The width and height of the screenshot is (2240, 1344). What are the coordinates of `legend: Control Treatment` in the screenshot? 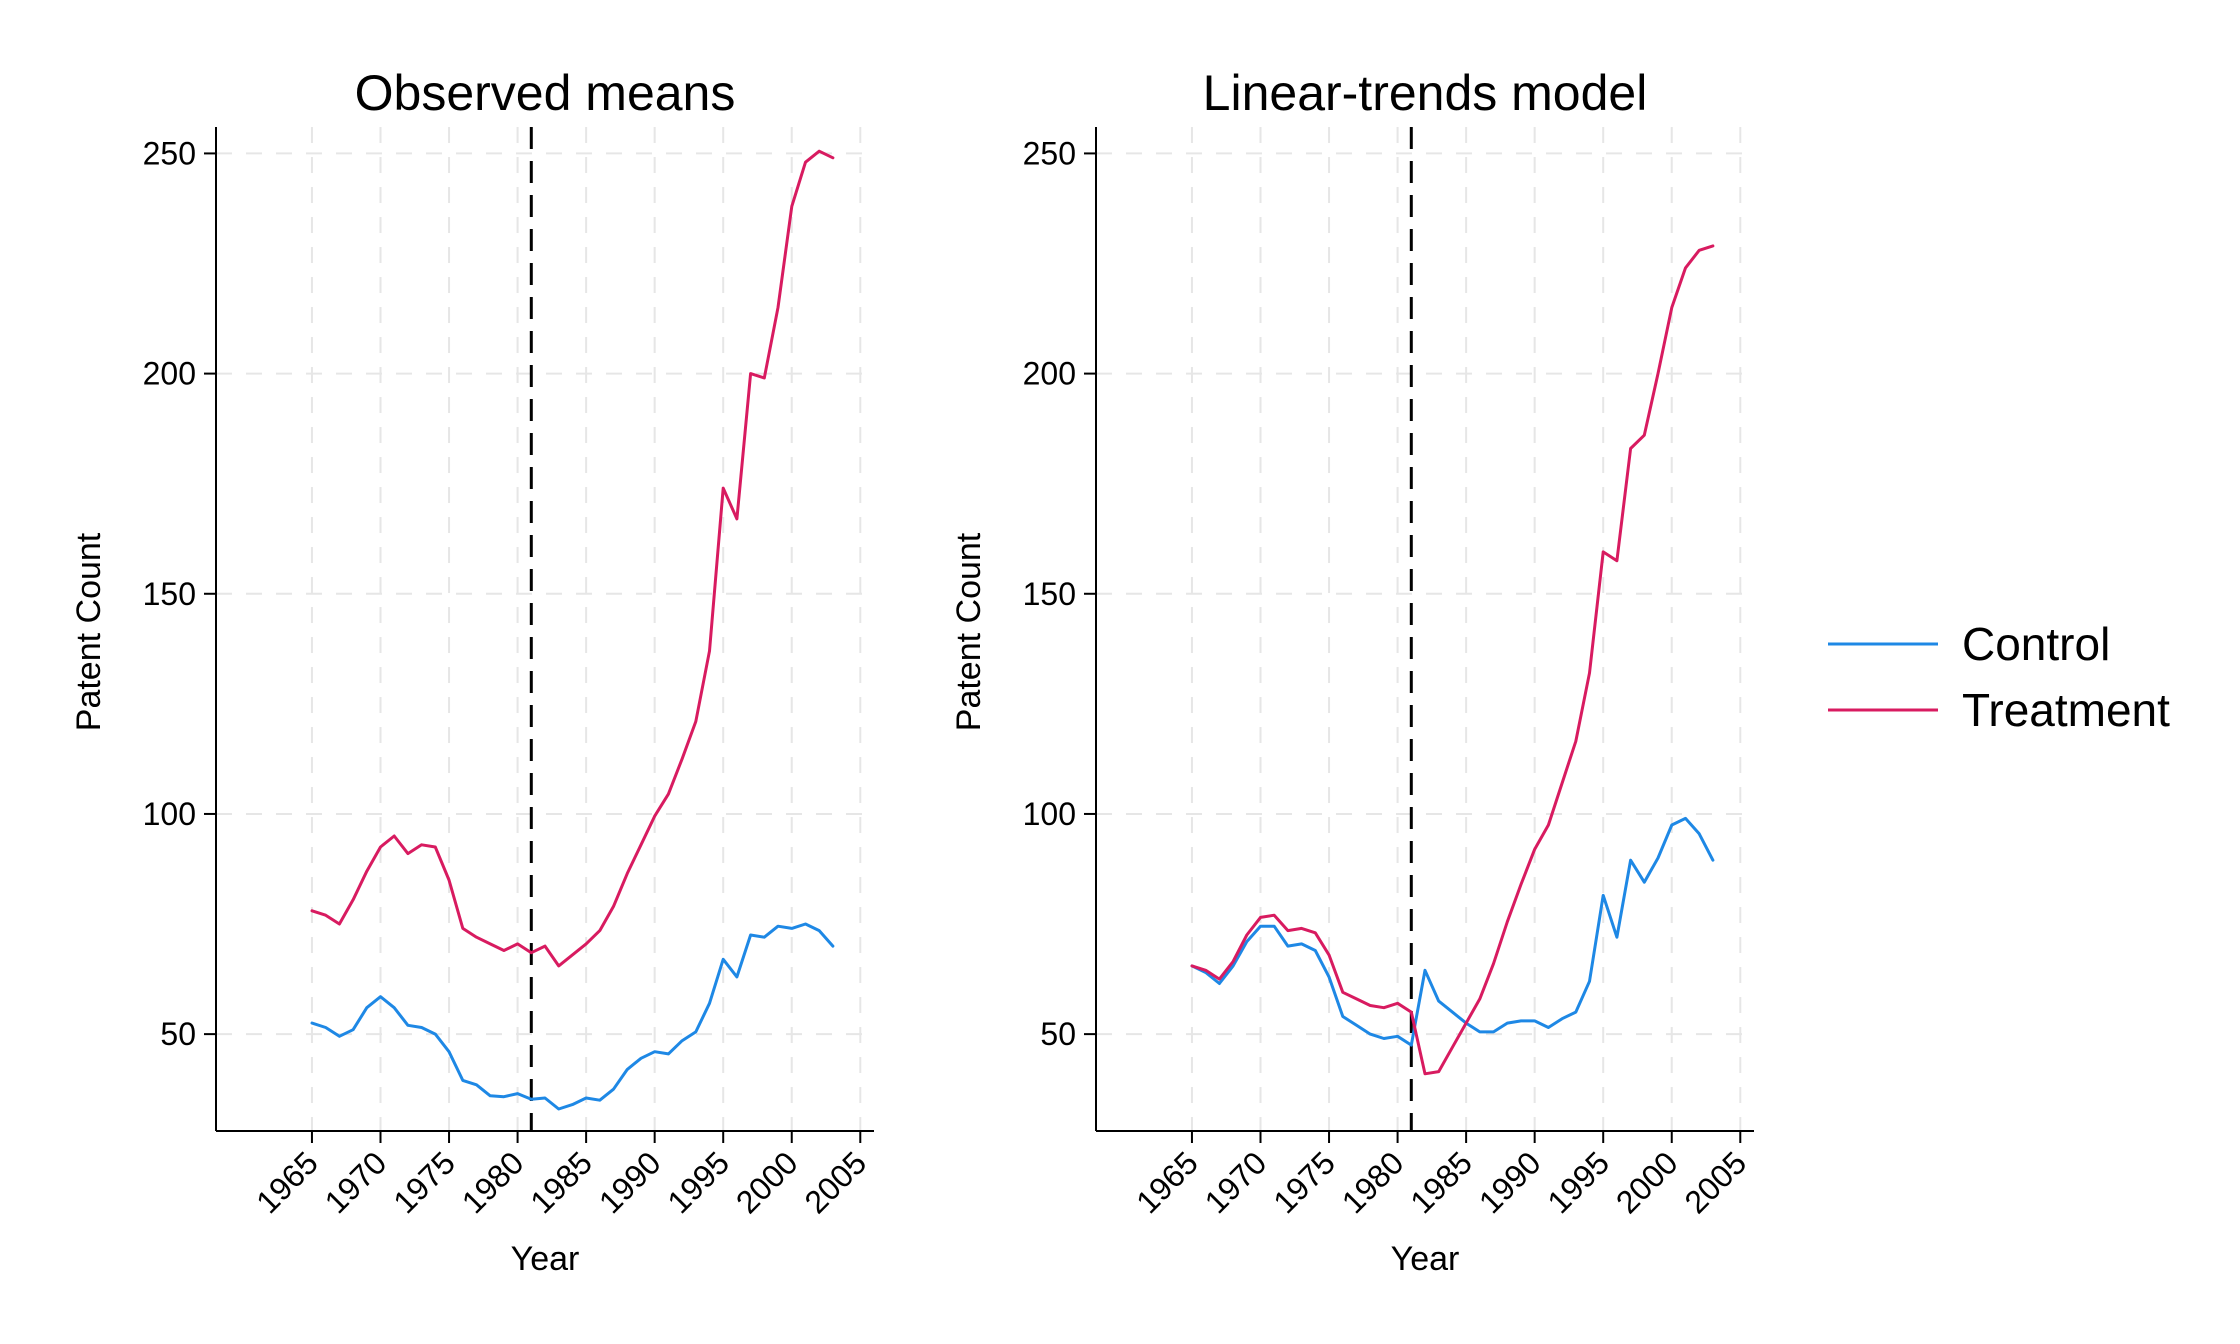 It's located at (1999, 677).